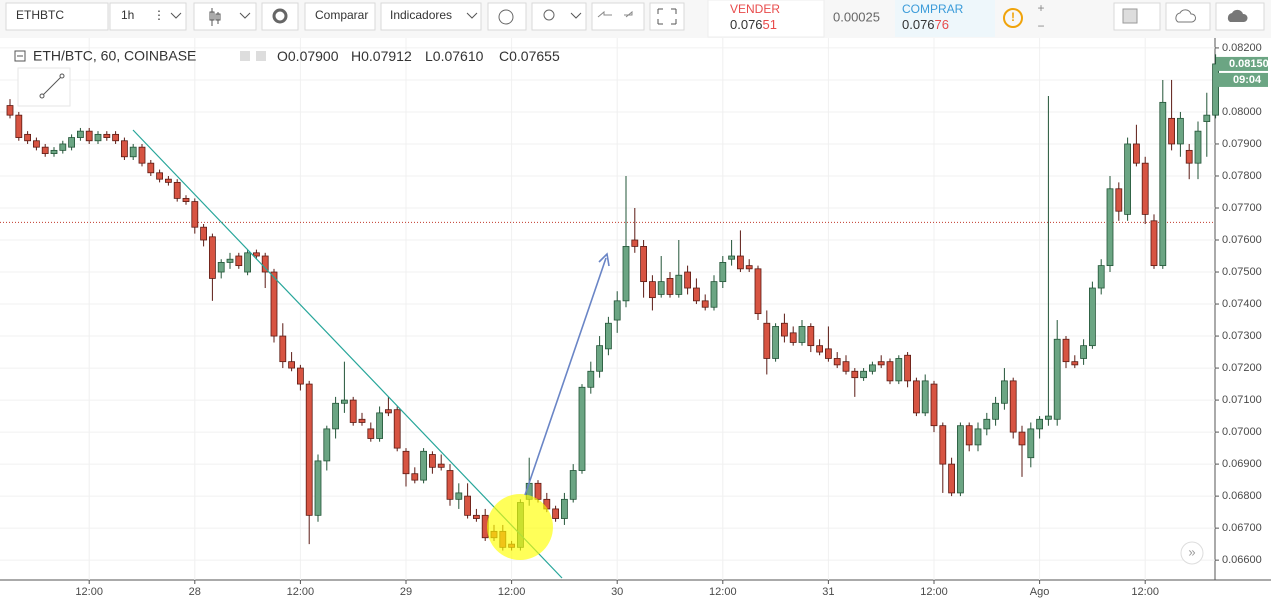  Describe the element at coordinates (933, 9) in the screenshot. I see `buy-label: COMPRAR` at that location.